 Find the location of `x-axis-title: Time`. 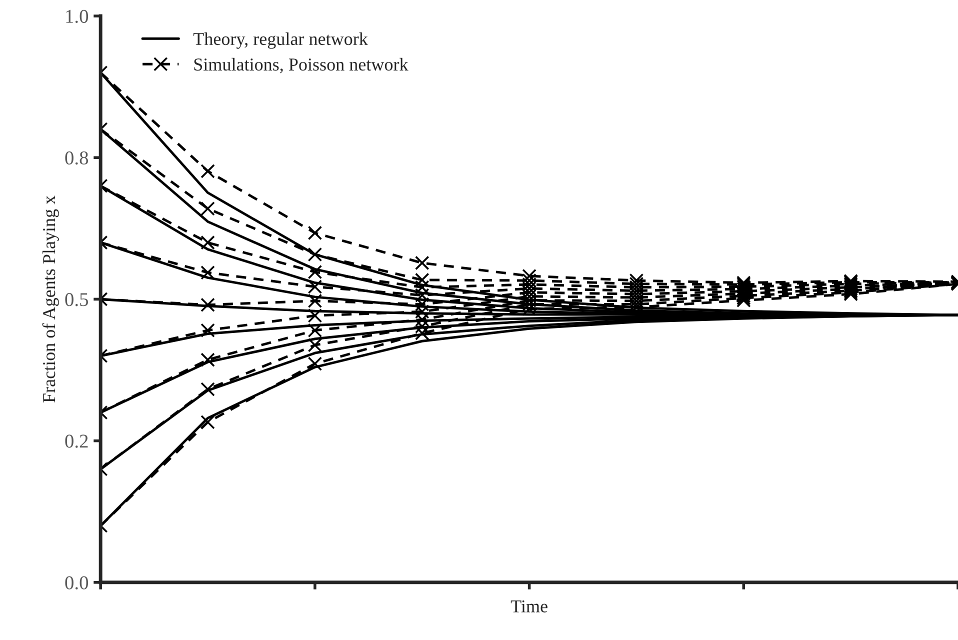

x-axis-title: Time is located at coordinates (529, 606).